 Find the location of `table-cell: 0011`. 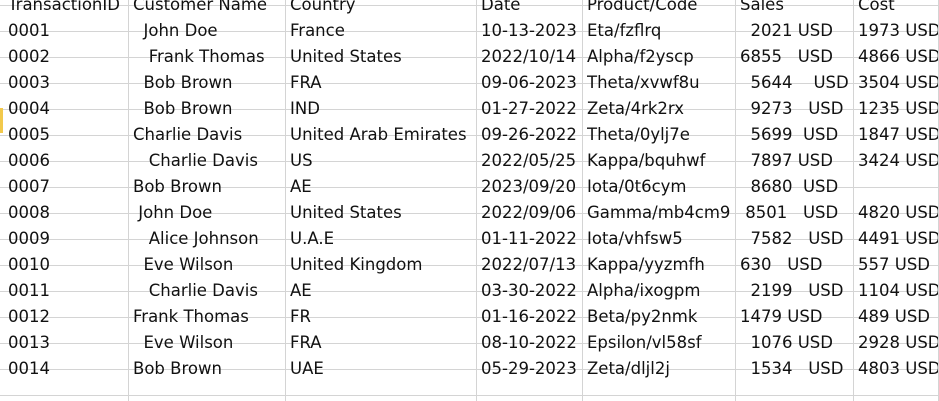

table-cell: 0011 is located at coordinates (29, 290).